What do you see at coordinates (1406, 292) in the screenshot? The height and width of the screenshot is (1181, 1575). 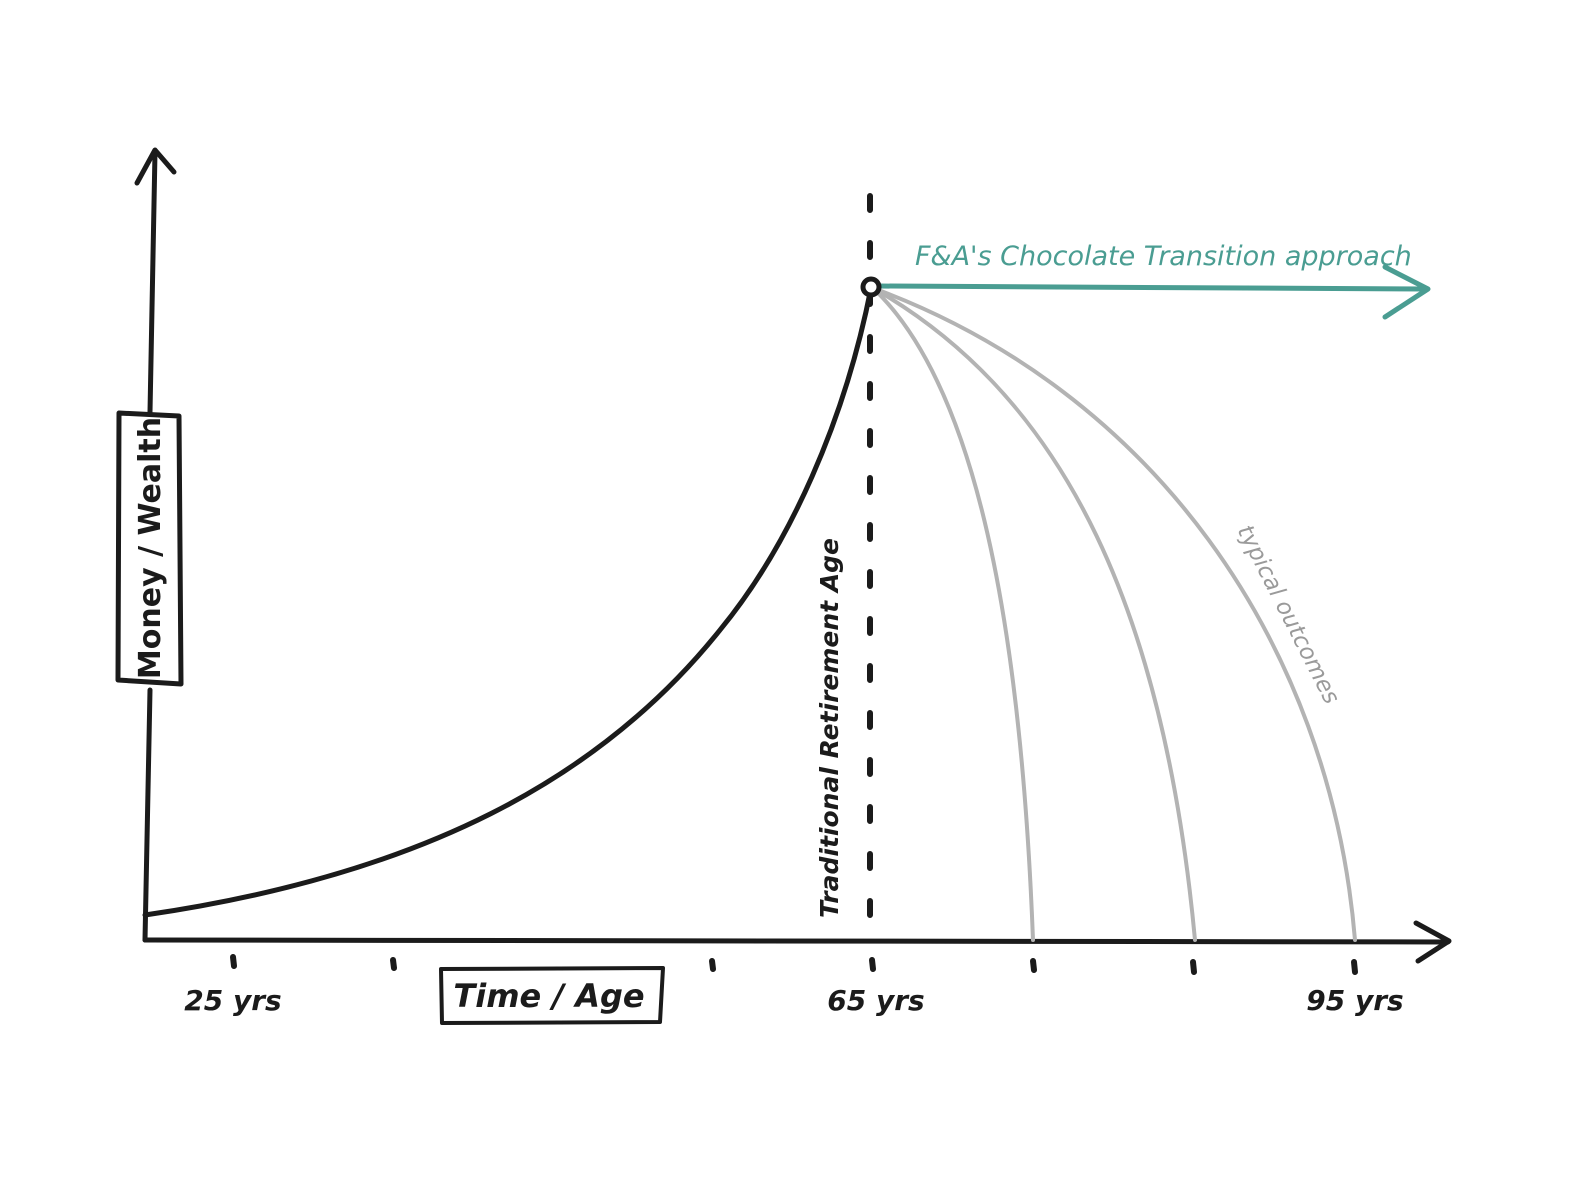 I see `chocolate-transition-arrowhead` at bounding box center [1406, 292].